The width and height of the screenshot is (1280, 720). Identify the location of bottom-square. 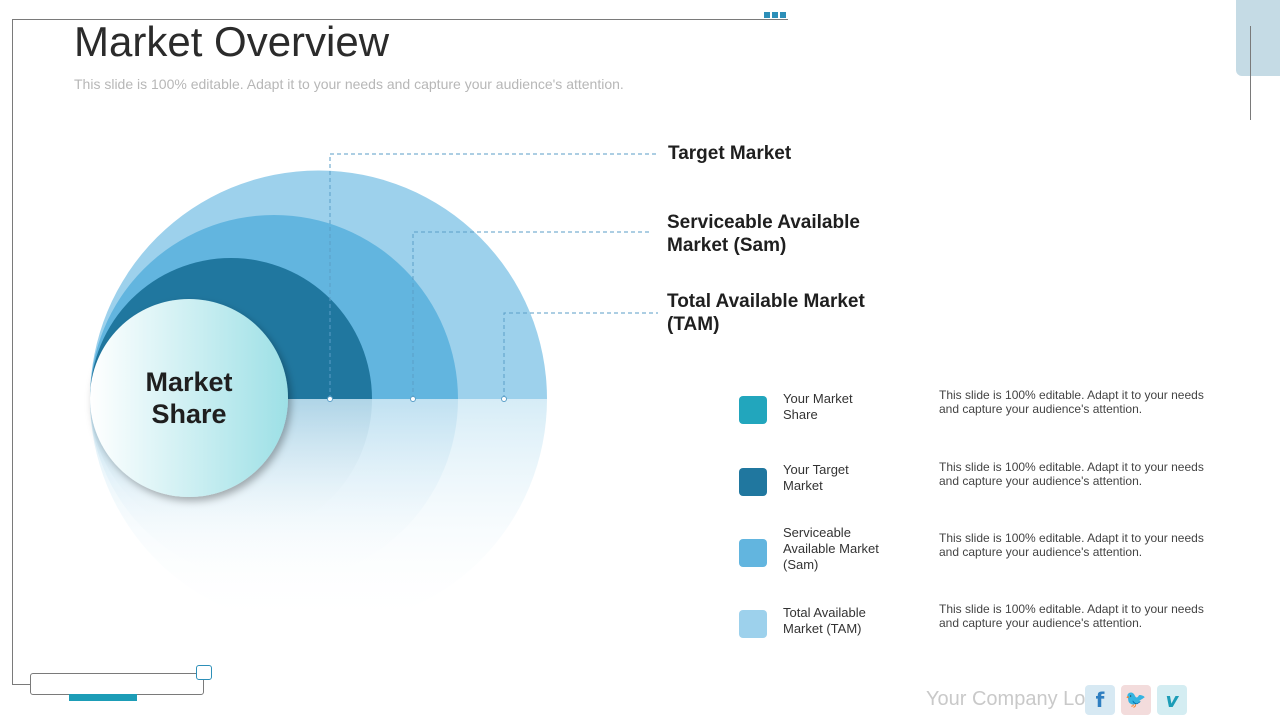
(204, 672).